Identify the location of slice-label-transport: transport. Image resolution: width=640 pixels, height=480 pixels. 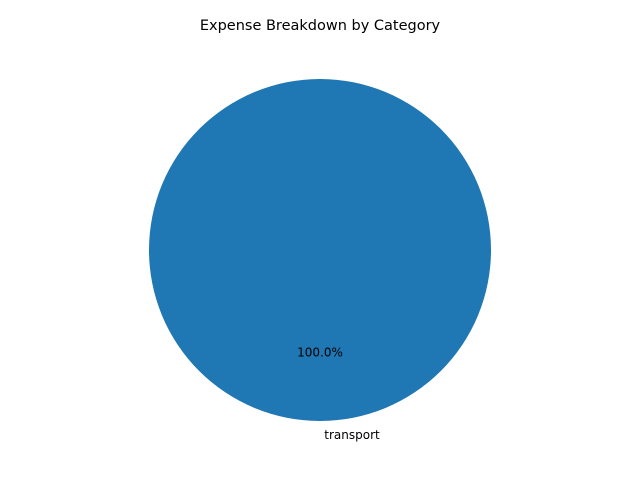
(352, 435).